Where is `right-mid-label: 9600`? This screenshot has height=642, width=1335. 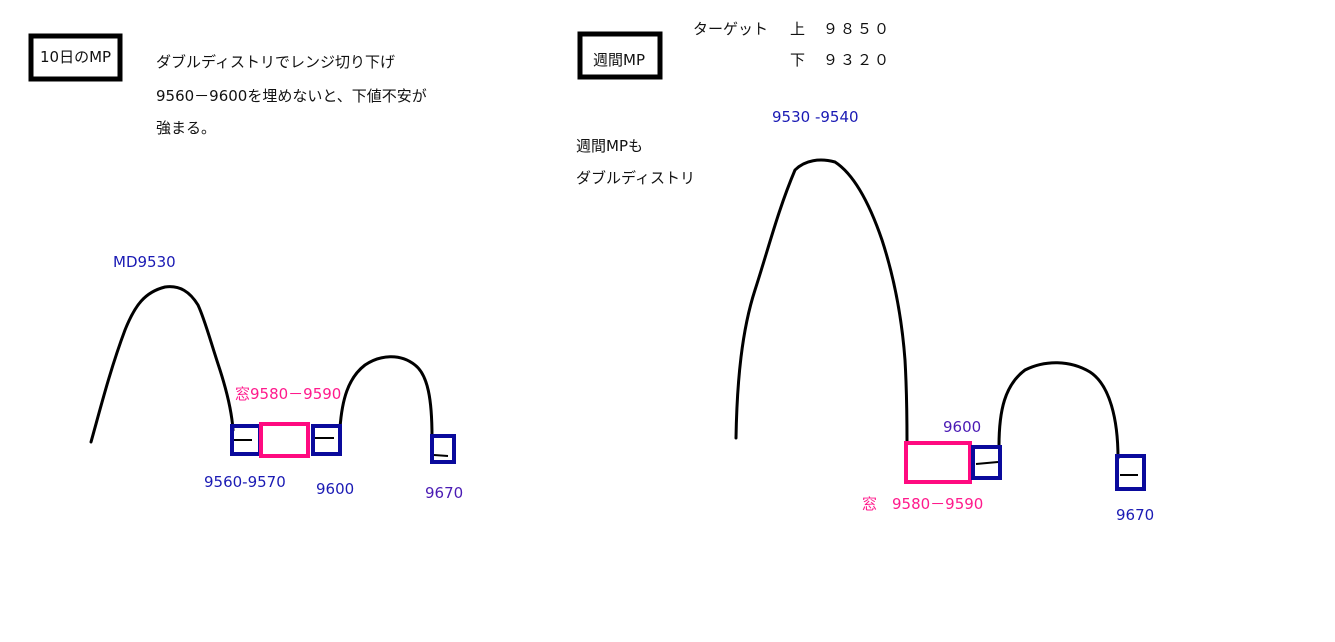
right-mid-label: 9600 is located at coordinates (962, 427).